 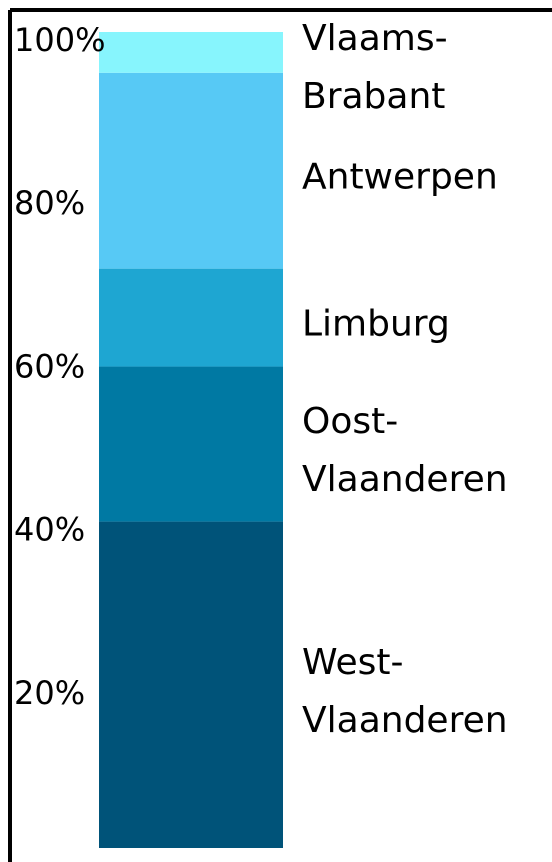 I want to click on legend-label: Antwerpen, so click(x=400, y=177).